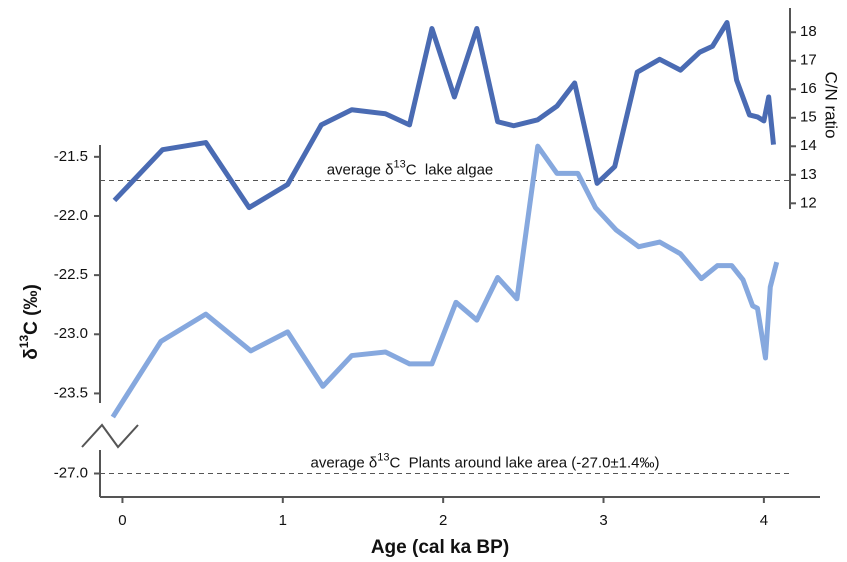  Describe the element at coordinates (808, 31) in the screenshot. I see `y2-tick-label: 18` at that location.